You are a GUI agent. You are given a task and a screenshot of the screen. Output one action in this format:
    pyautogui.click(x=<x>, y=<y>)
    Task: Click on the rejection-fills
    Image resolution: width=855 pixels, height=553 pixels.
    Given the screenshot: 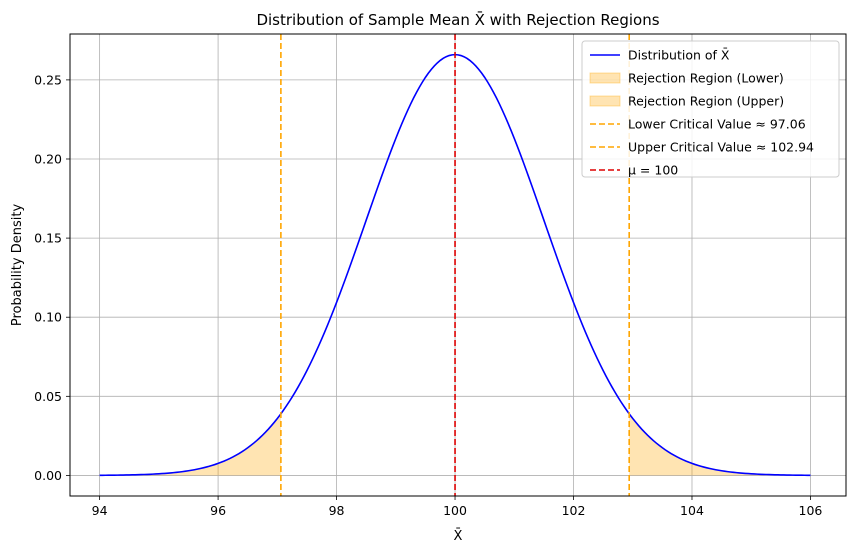 What is the action you would take?
    pyautogui.click(x=455, y=444)
    